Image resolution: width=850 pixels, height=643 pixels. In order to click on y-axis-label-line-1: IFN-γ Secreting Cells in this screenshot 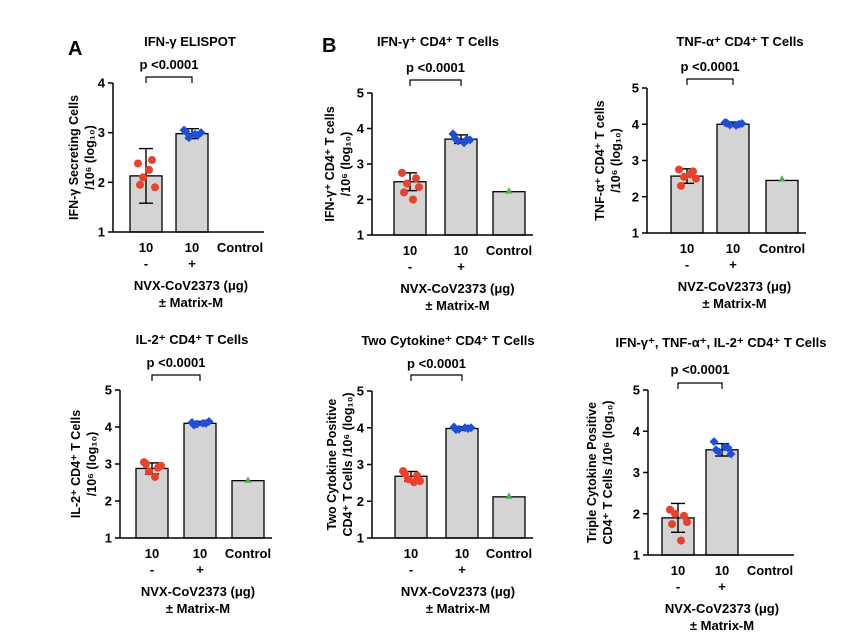, I will do `click(74, 157)`.